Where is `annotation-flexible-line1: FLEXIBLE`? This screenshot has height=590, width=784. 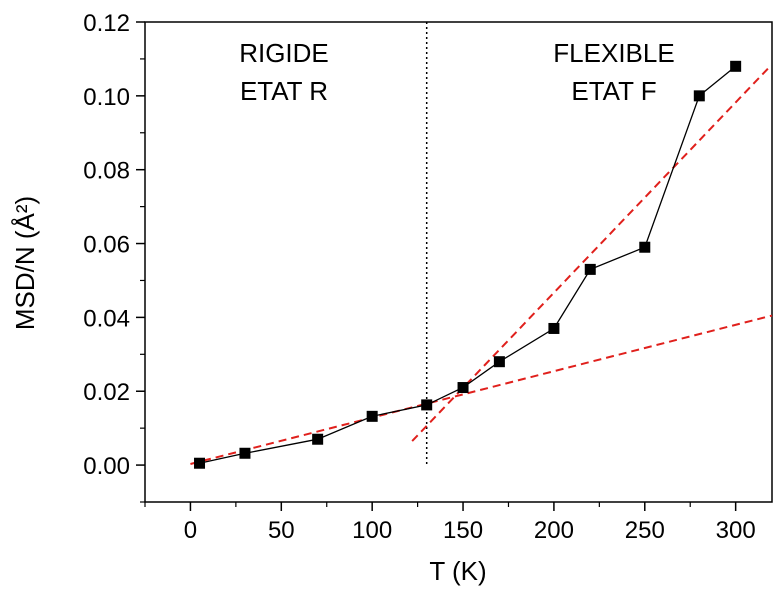
annotation-flexible-line1: FLEXIBLE is located at coordinates (613, 53).